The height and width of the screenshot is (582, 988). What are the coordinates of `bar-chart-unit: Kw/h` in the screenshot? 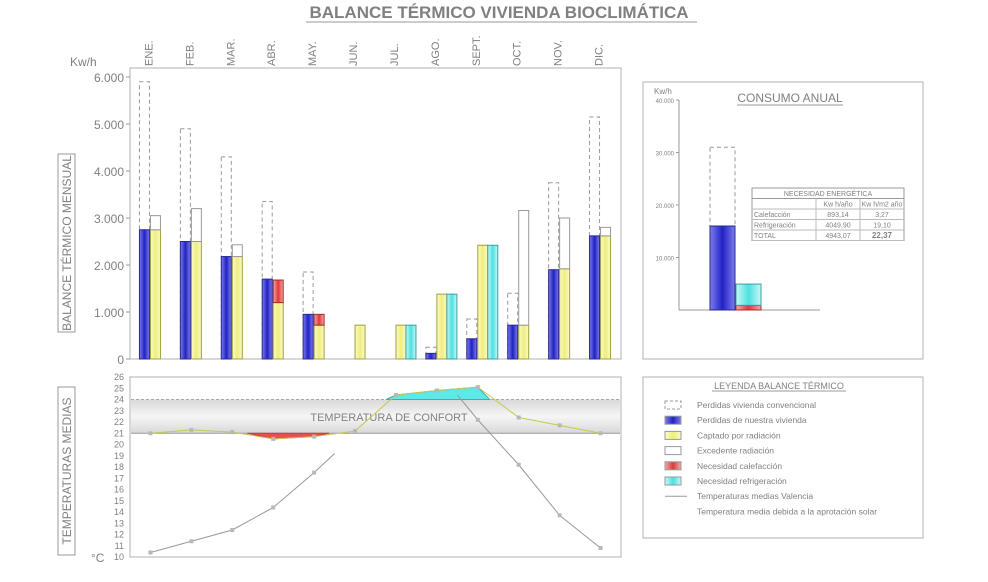 It's located at (83, 62).